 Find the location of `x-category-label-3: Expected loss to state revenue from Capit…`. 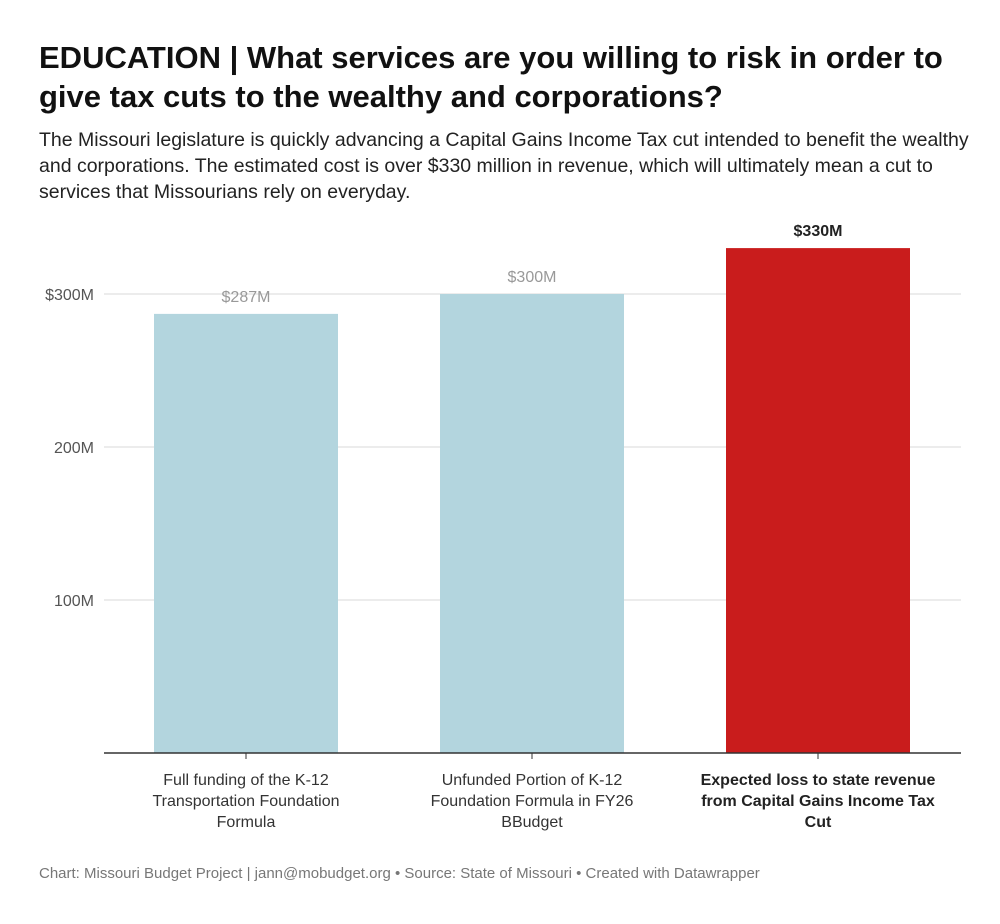

x-category-label-3: Expected loss to state revenue from Capit… is located at coordinates (818, 801).